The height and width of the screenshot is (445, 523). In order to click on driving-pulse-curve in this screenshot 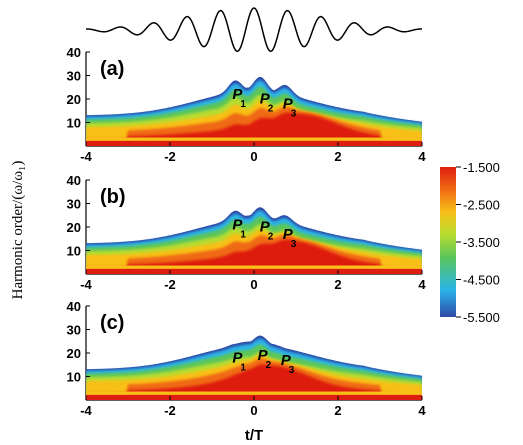, I will do `click(254, 30)`.